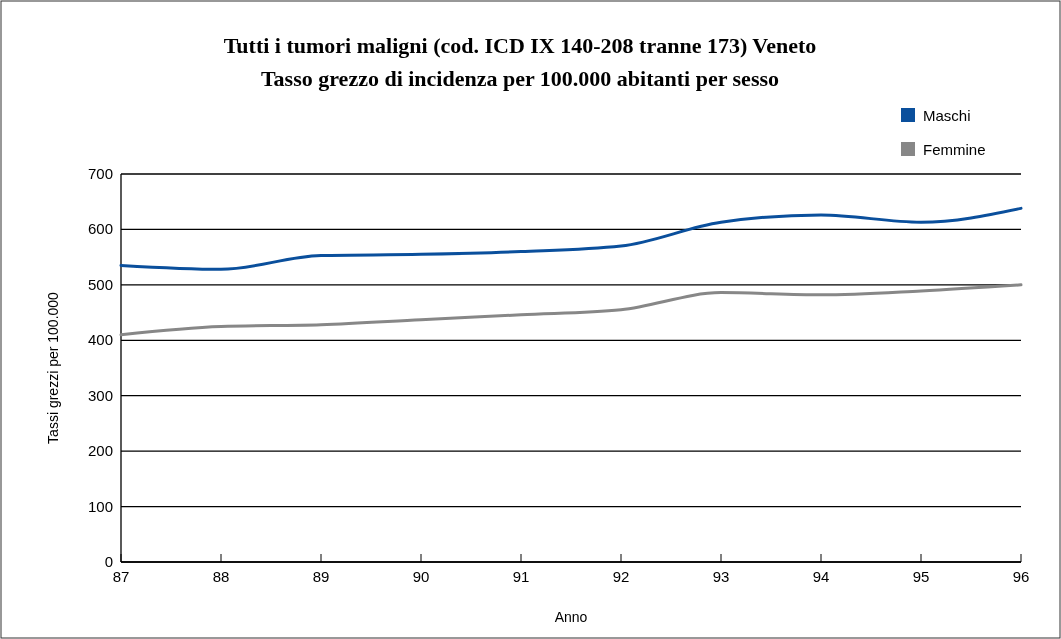 Image resolution: width=1061 pixels, height=639 pixels. Describe the element at coordinates (100, 451) in the screenshot. I see `y-tick-label: 200` at that location.